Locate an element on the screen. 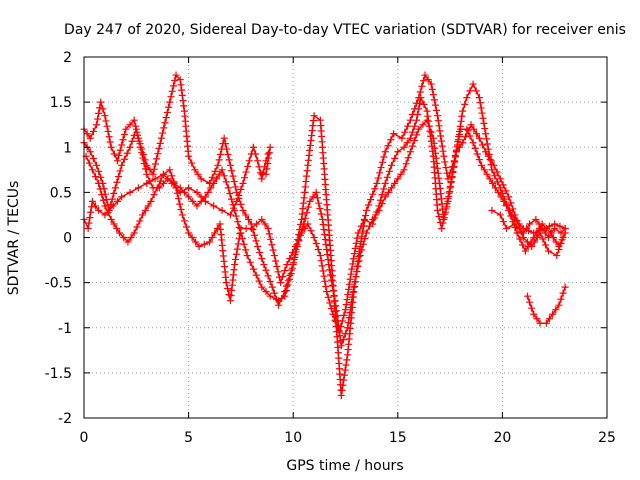  y-tick-label: 0.5 is located at coordinates (61, 193).